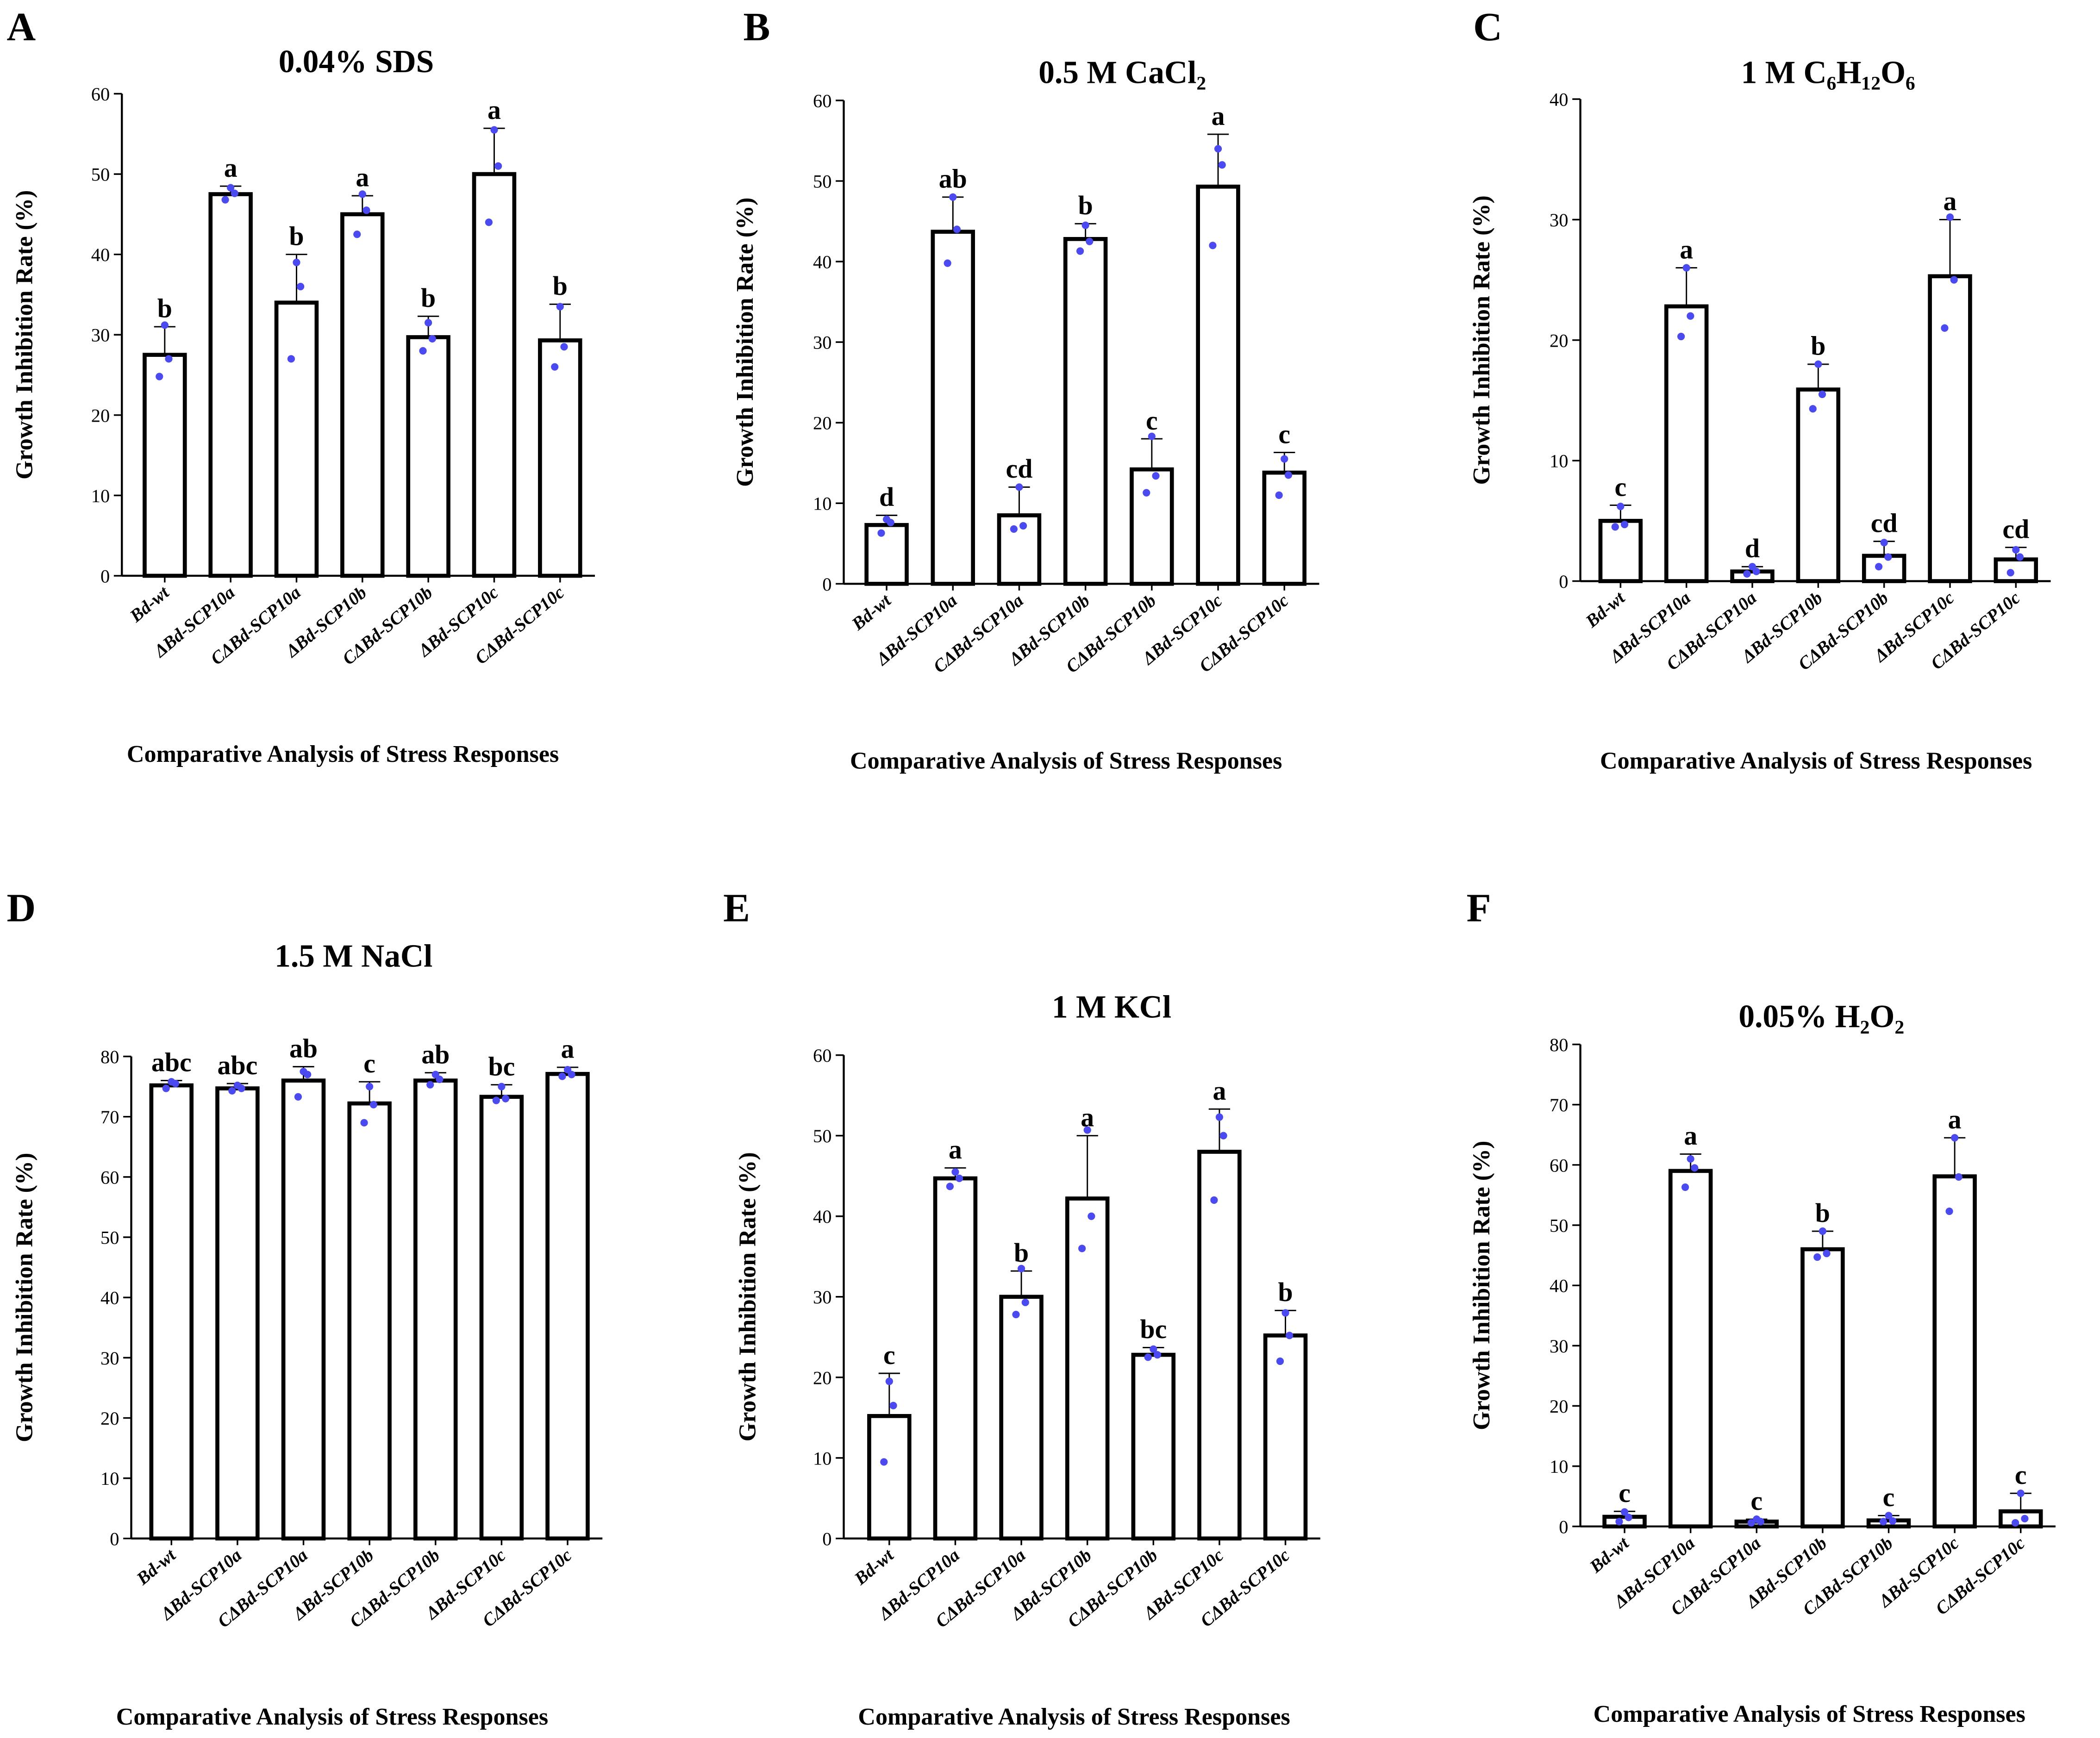 This screenshot has width=2100, height=1738. What do you see at coordinates (21, 907) in the screenshot?
I see `panel-letter: D` at bounding box center [21, 907].